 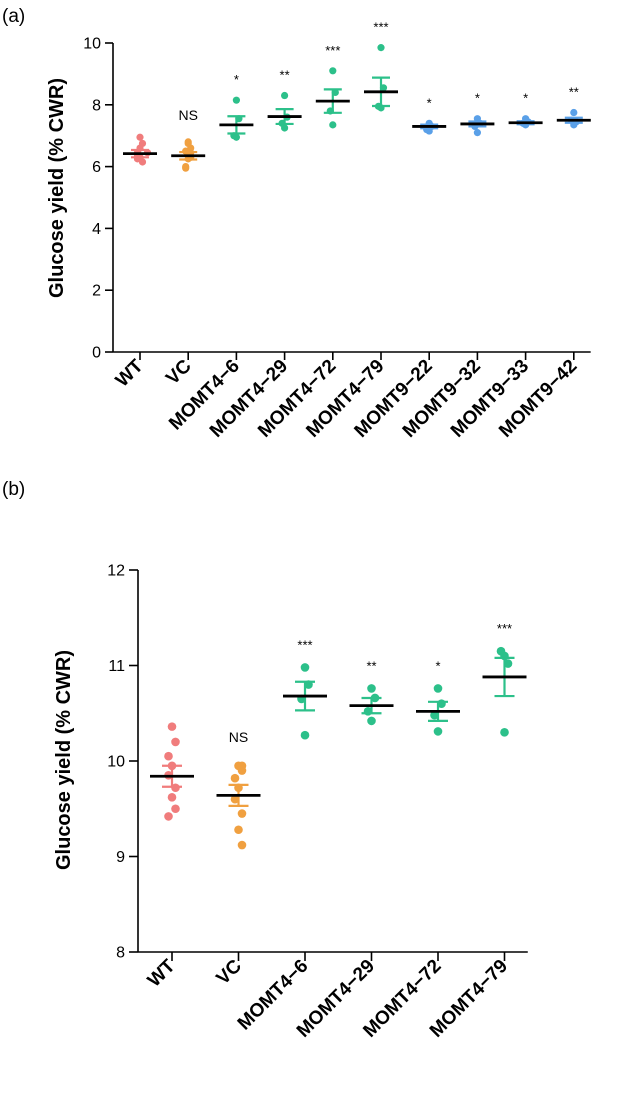 What do you see at coordinates (57, 188) in the screenshot?
I see `panel-a-y-axis-title: Glucose yield (% CWR)` at bounding box center [57, 188].